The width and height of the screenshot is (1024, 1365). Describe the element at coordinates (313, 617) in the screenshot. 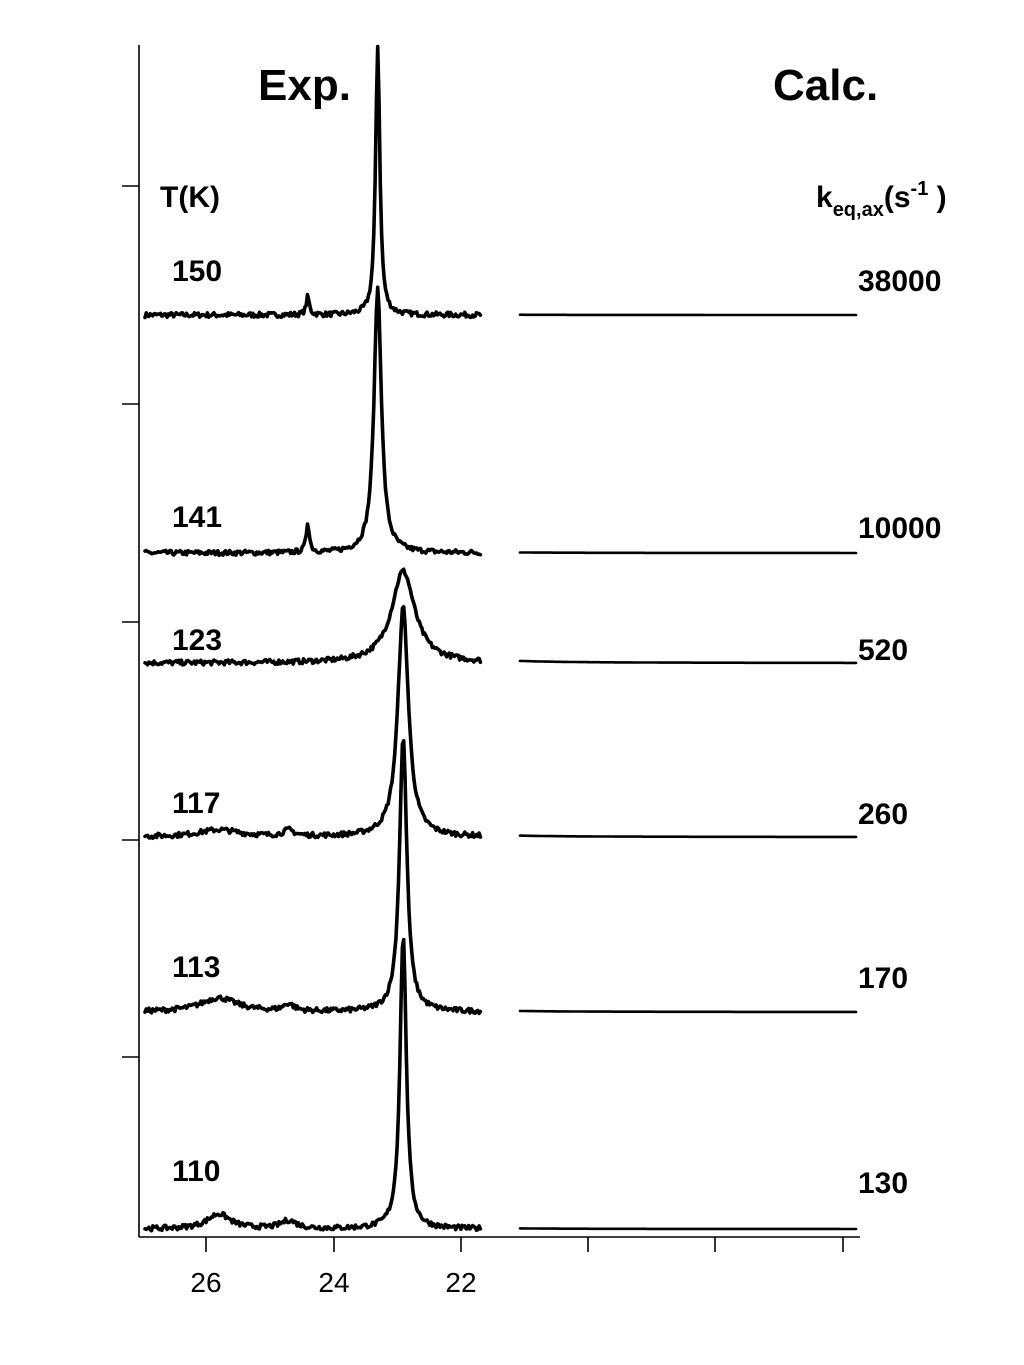

I see `exp-spectrum-123K` at that location.